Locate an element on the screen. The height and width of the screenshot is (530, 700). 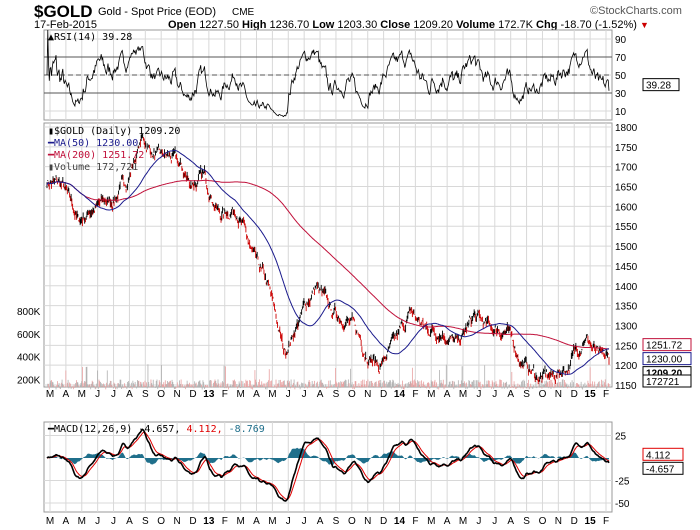
macd-value-label-box is located at coordinates (663, 468).